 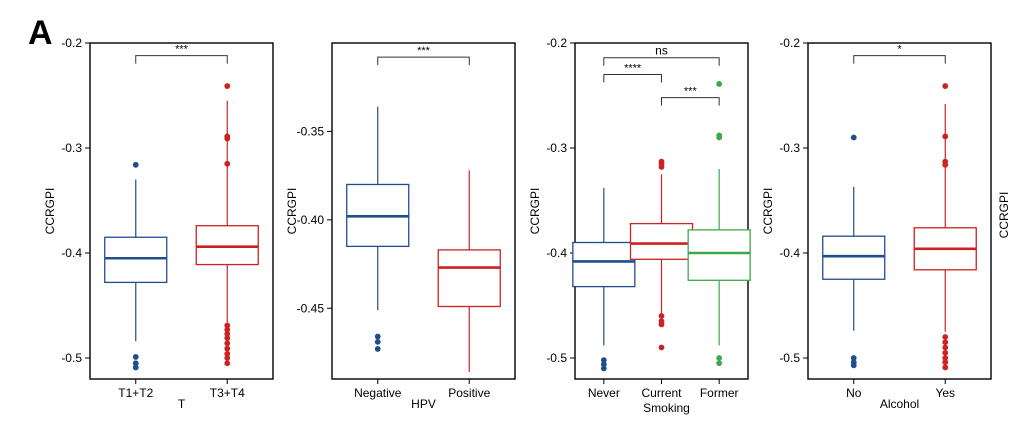 What do you see at coordinates (604, 393) in the screenshot?
I see `x-tick-label: Never` at bounding box center [604, 393].